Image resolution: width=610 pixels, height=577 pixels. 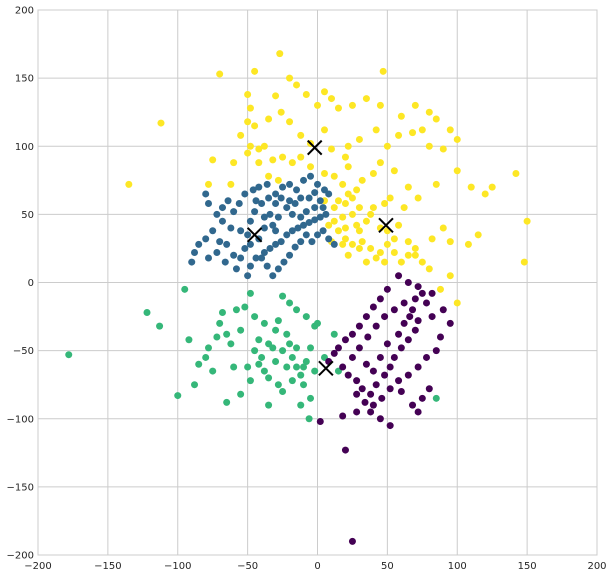 I want to click on x-tick-label: 150, so click(x=527, y=566).